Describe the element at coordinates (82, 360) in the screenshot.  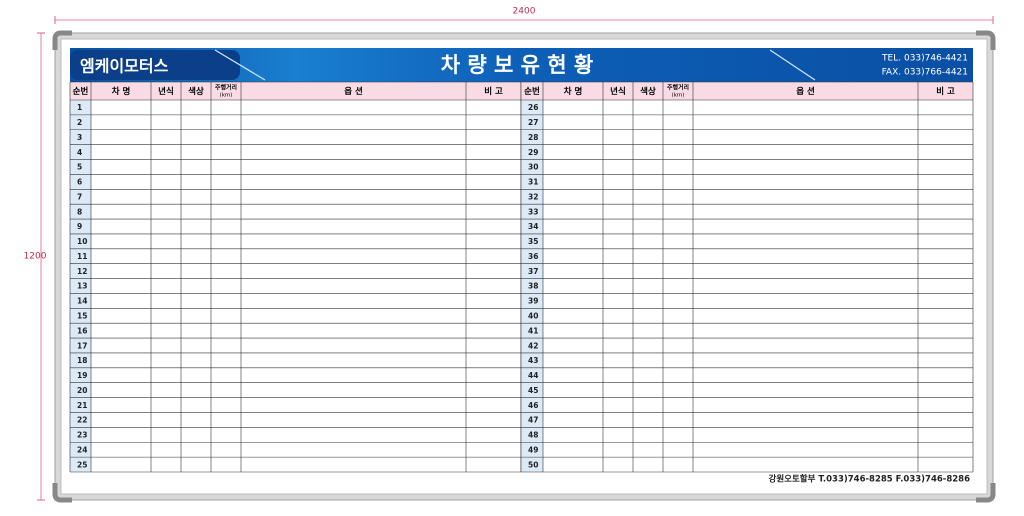
I see `row-number: 18` at that location.